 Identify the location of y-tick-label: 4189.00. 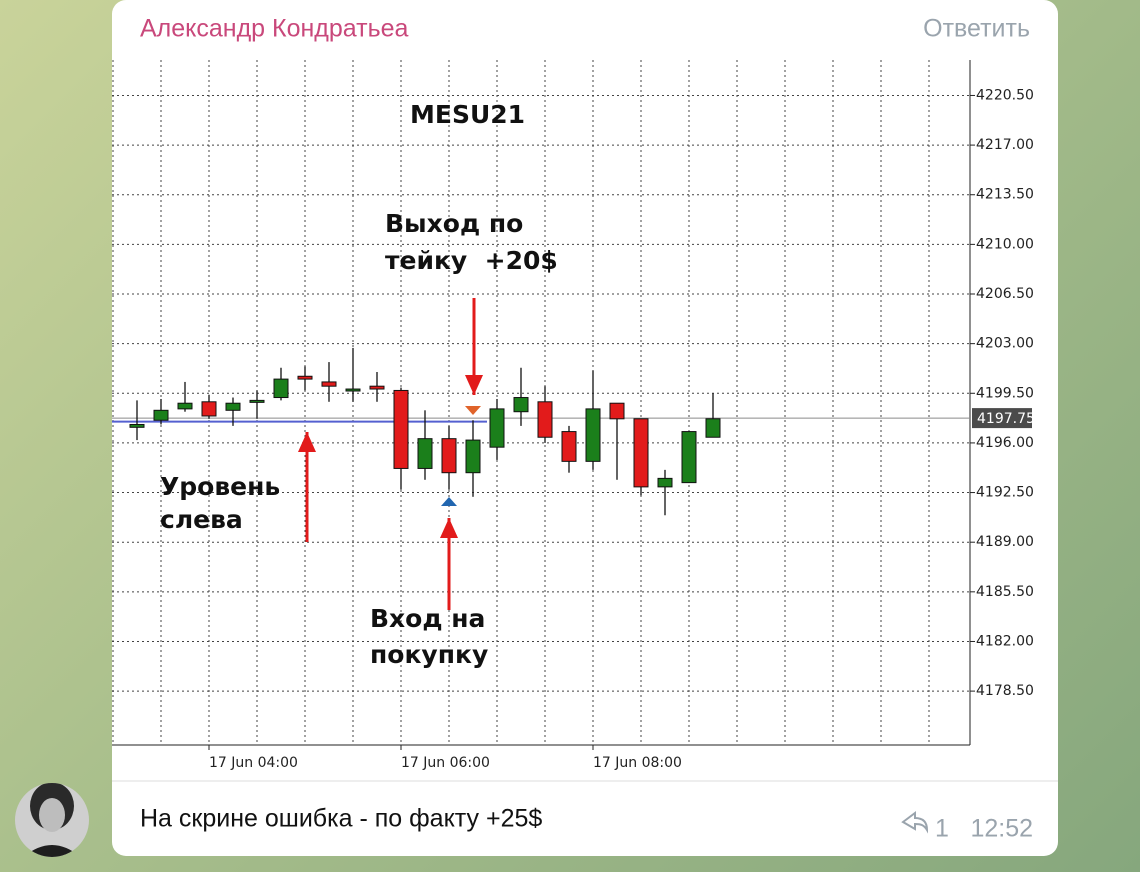
(1005, 542).